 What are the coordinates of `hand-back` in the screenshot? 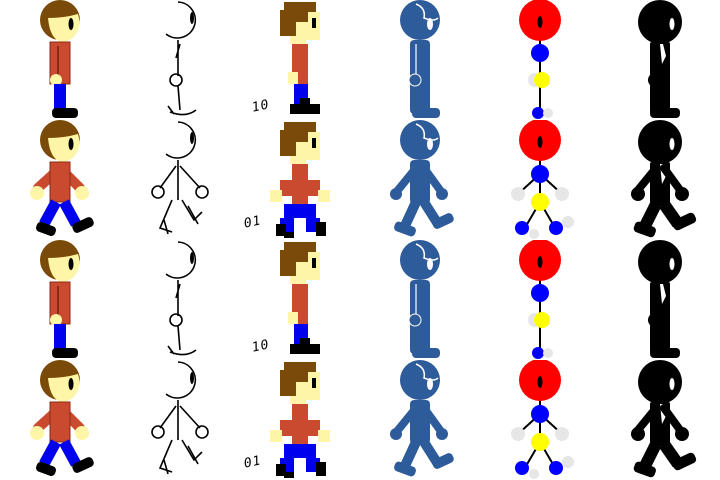 It's located at (638, 434).